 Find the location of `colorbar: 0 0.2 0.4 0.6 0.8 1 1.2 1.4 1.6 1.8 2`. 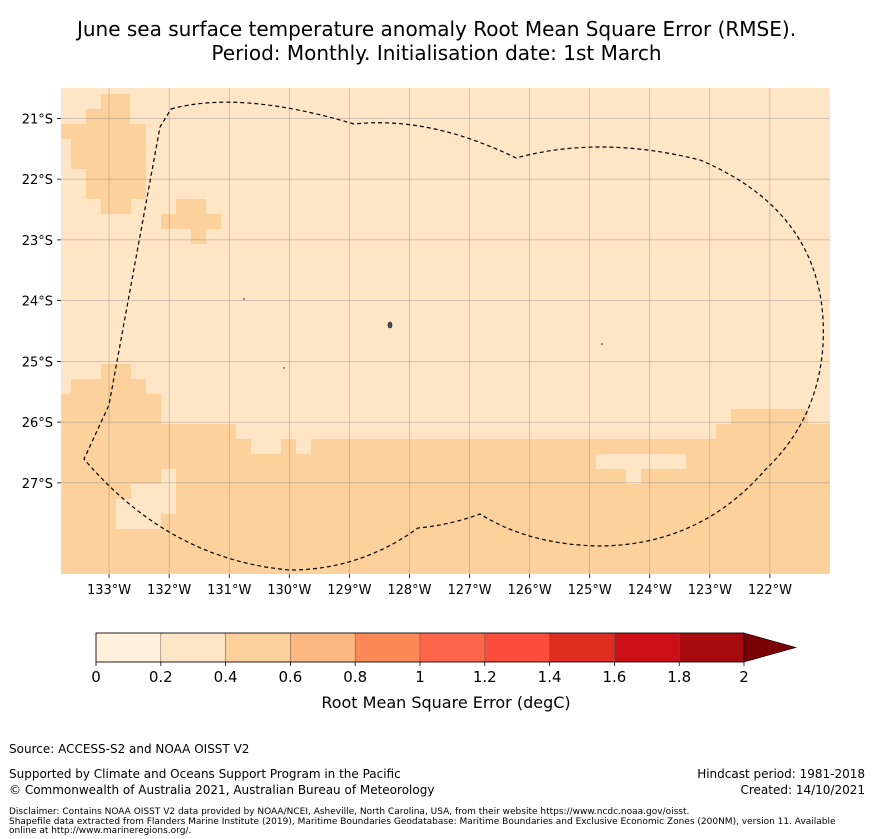

colorbar: 0 0.2 0.4 0.6 0.8 1 1.2 1.4 1.6 1.8 2 is located at coordinates (444, 659).